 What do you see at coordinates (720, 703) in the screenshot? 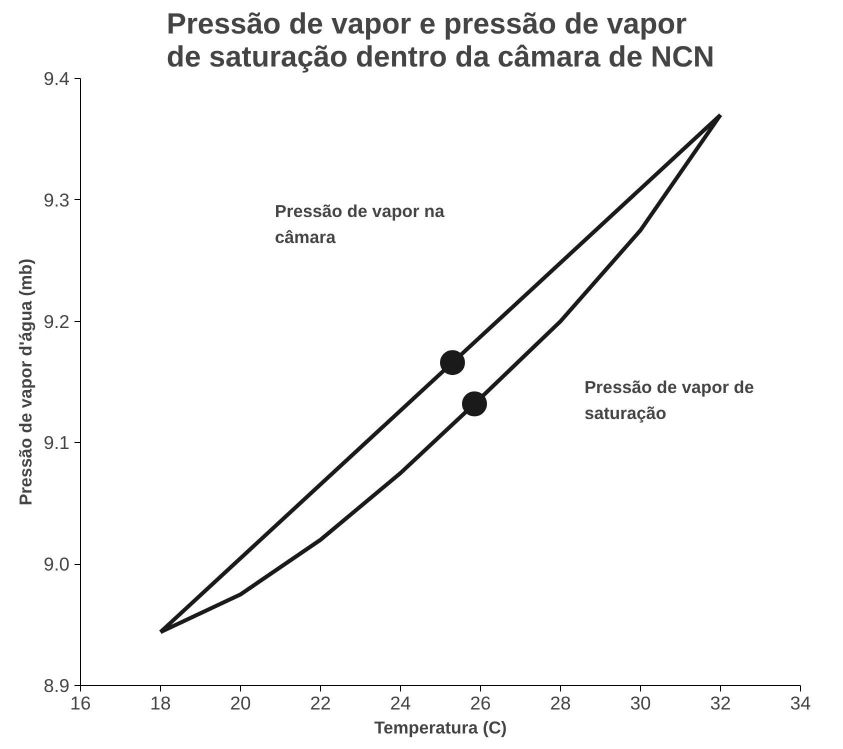
I see `x-tick-label: 32` at bounding box center [720, 703].